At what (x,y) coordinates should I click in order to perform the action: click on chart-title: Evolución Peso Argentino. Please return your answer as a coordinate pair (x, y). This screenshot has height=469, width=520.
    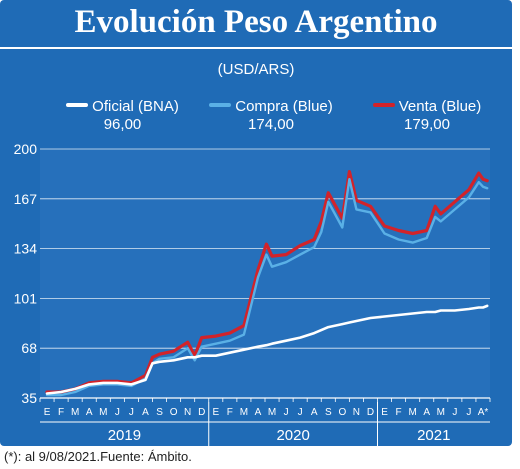
    Looking at the image, I should click on (256, 22).